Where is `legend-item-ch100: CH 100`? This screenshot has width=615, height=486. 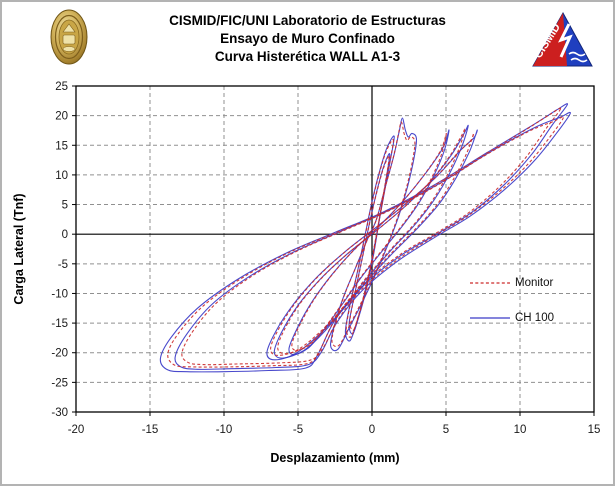
legend-item-ch100: CH 100 is located at coordinates (512, 317).